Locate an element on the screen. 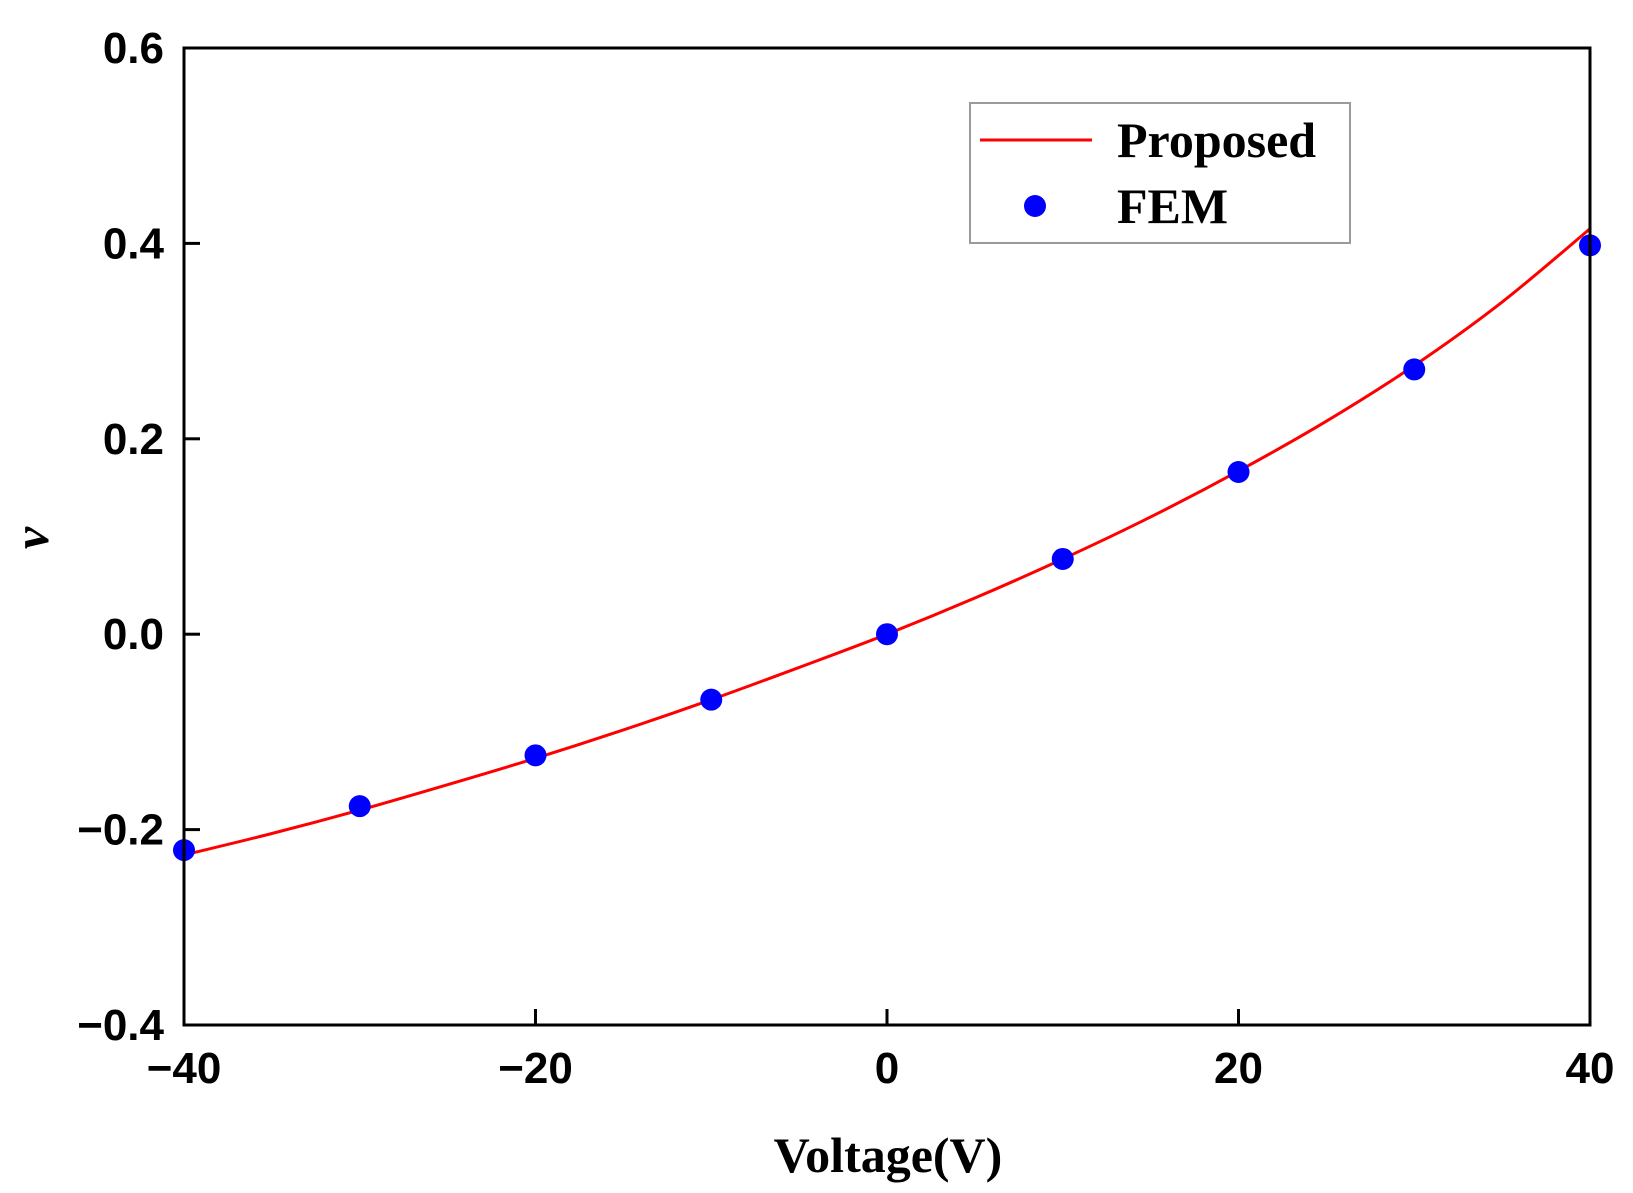 This screenshot has width=1633, height=1193. x-tick-label: −40 is located at coordinates (184, 1068).